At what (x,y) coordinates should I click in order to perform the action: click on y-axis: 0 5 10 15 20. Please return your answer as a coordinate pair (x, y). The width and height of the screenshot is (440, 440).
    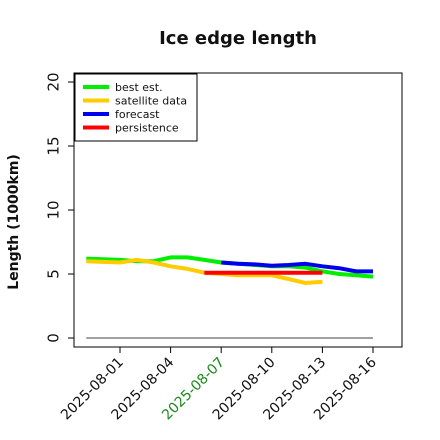
    Looking at the image, I should click on (59, 207).